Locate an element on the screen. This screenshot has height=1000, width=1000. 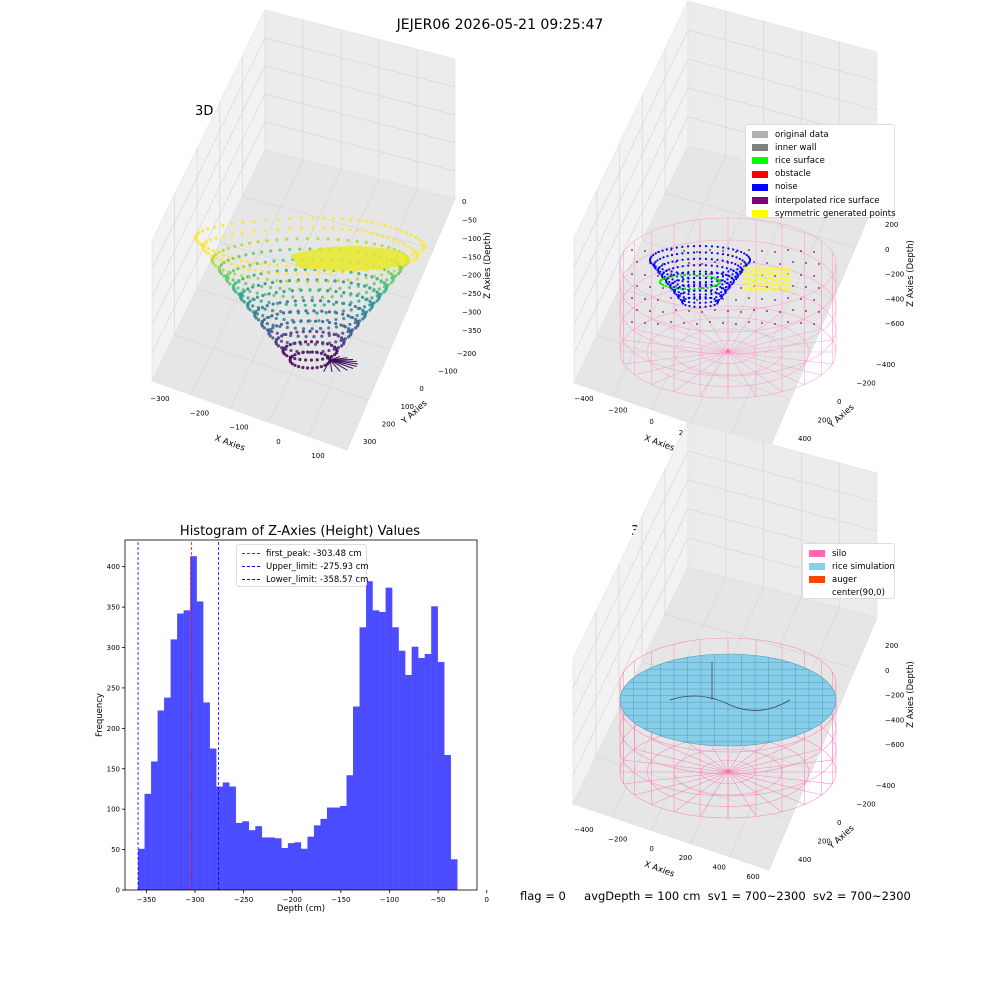
plot-frame is located at coordinates (301, 715).